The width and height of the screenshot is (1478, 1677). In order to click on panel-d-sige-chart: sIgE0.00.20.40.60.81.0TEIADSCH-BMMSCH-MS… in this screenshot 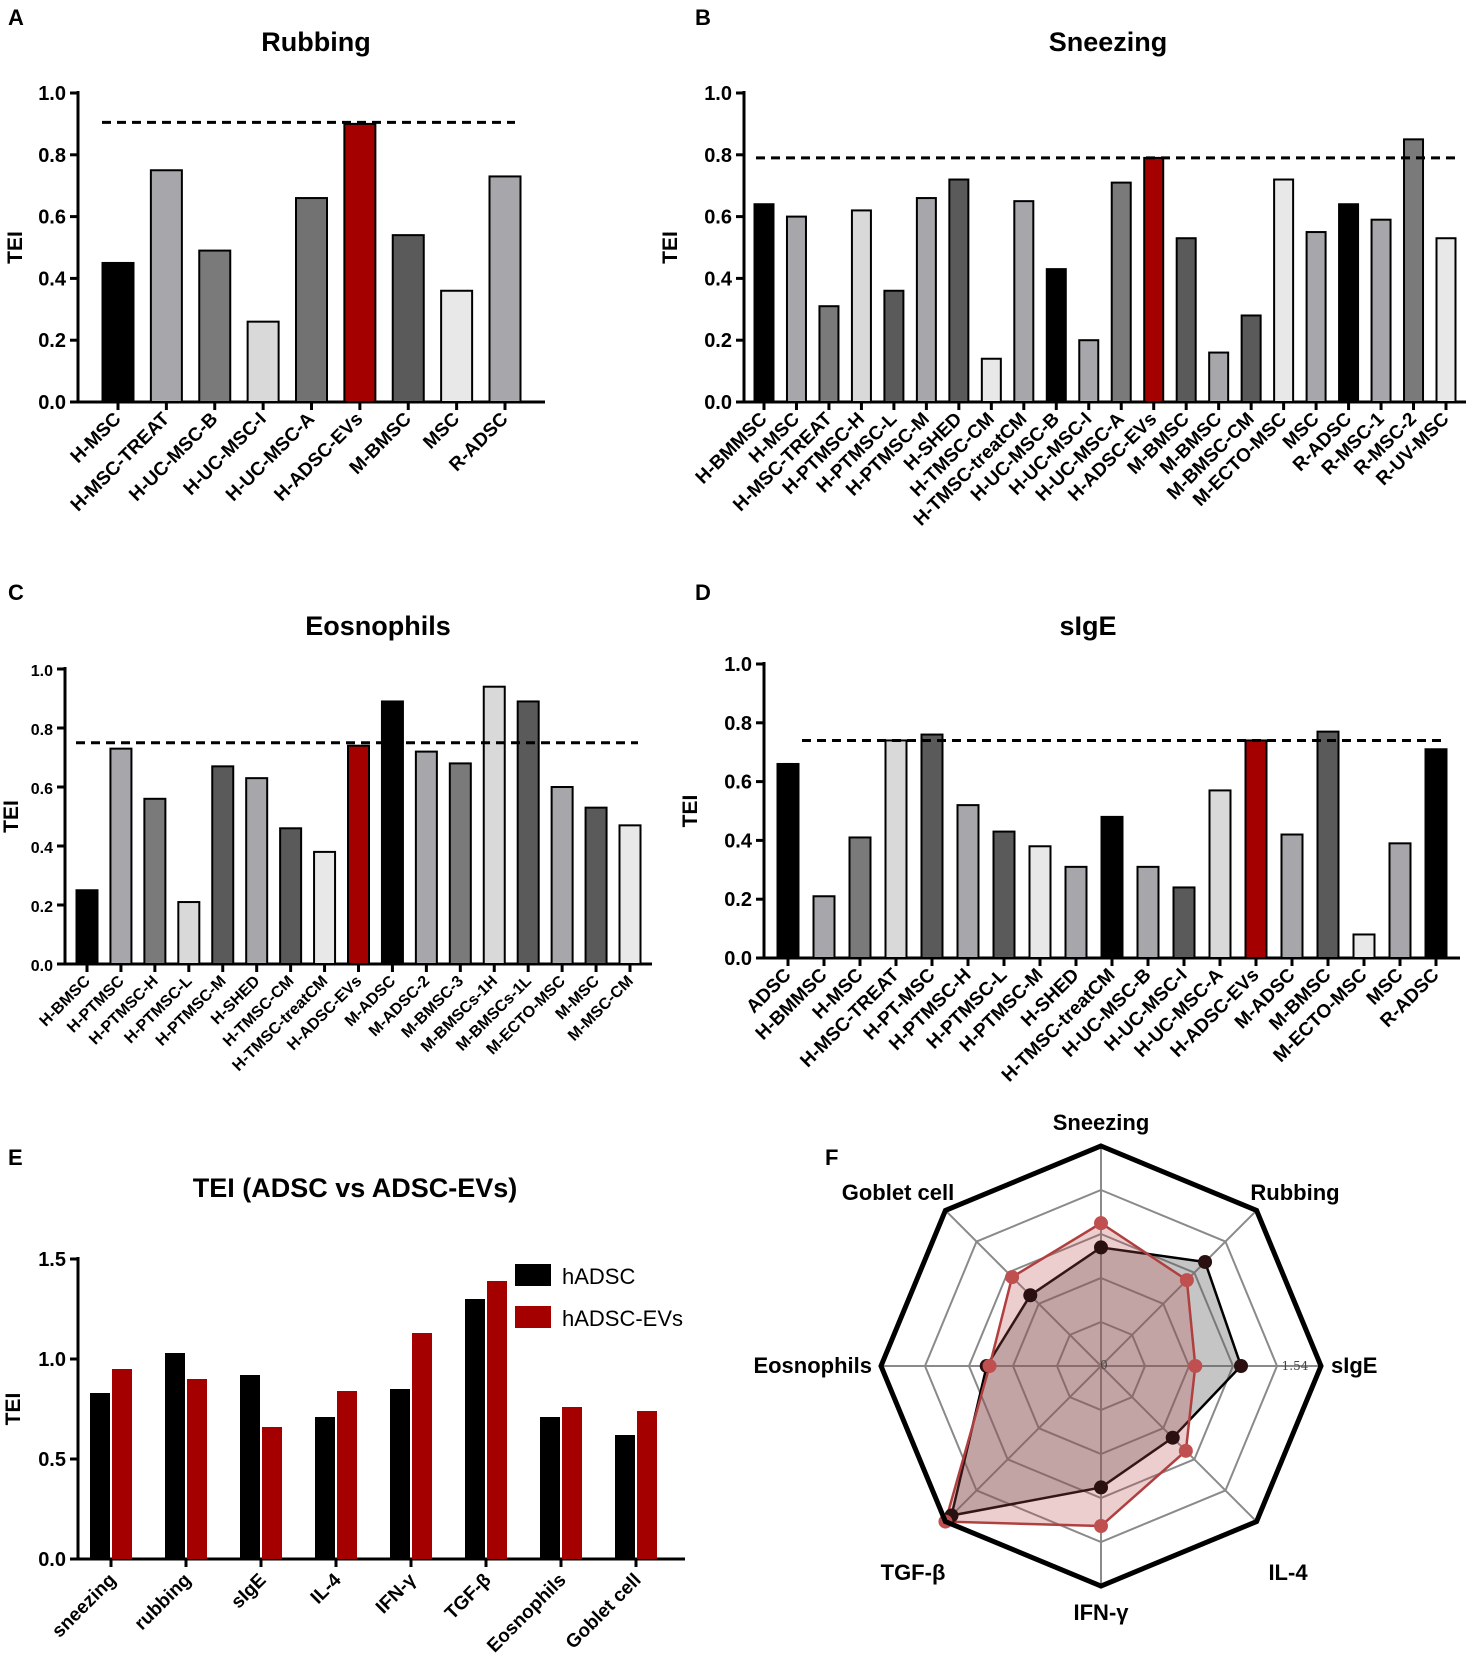, I will do `click(1069, 848)`.